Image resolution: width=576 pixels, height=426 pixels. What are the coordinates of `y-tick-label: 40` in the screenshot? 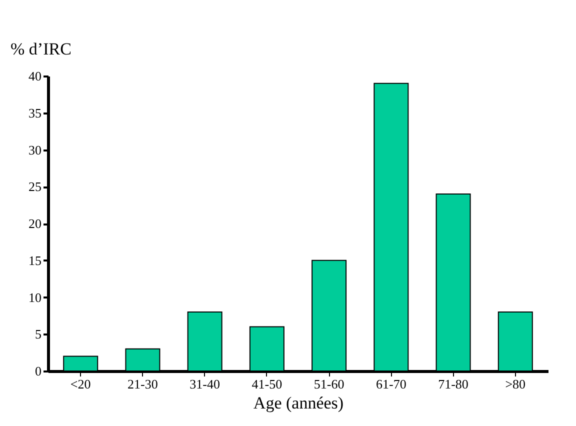 It's located at (35, 76).